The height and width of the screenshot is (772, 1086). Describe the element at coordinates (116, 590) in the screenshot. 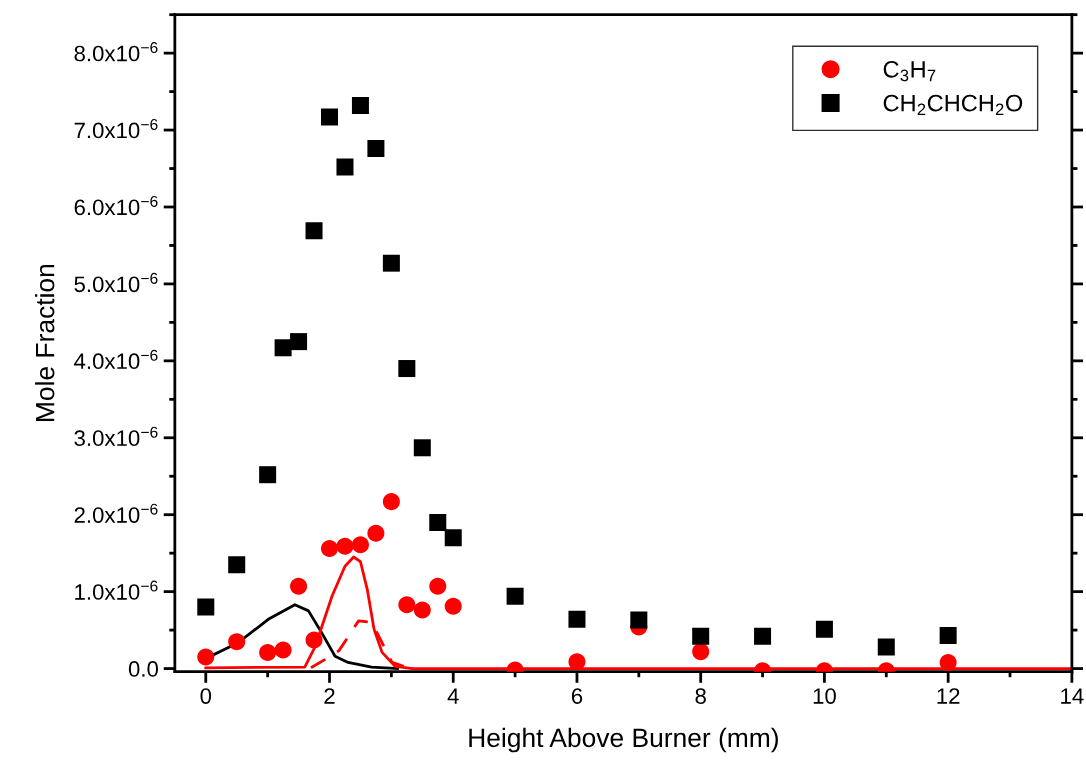

I see `y-tick-label: 1.0x10$^{−6}$` at that location.